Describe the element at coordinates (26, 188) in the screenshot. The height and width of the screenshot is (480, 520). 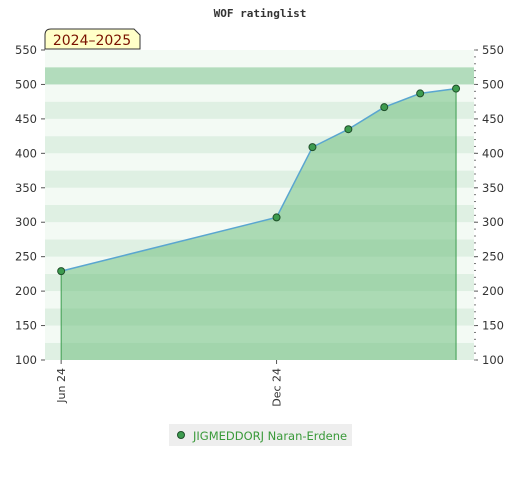
I see `y-tick-label-left: 350` at that location.